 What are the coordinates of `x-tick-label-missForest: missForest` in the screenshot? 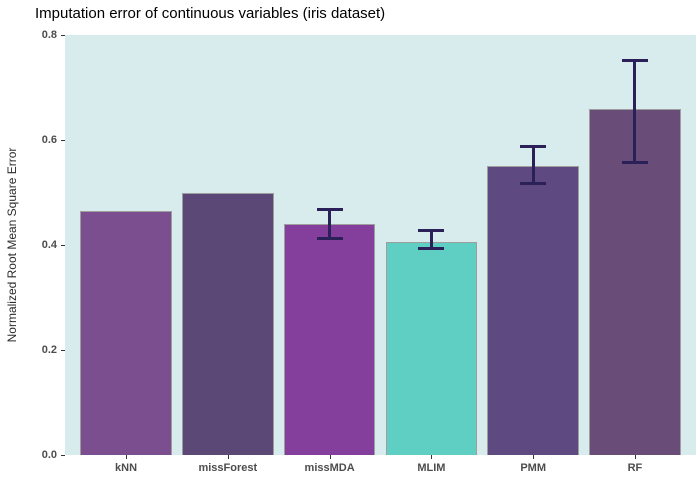 It's located at (228, 468).